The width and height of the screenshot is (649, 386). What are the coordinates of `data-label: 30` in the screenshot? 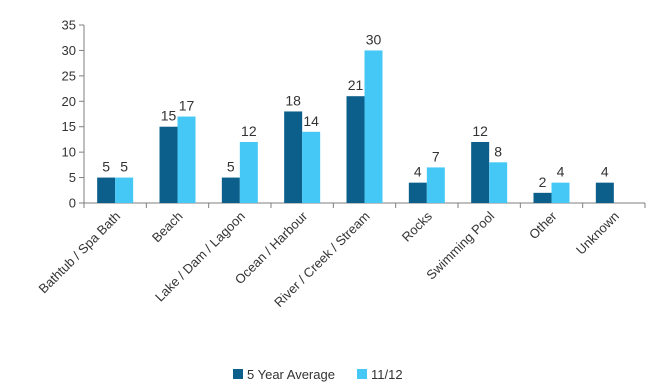 It's located at (374, 39).